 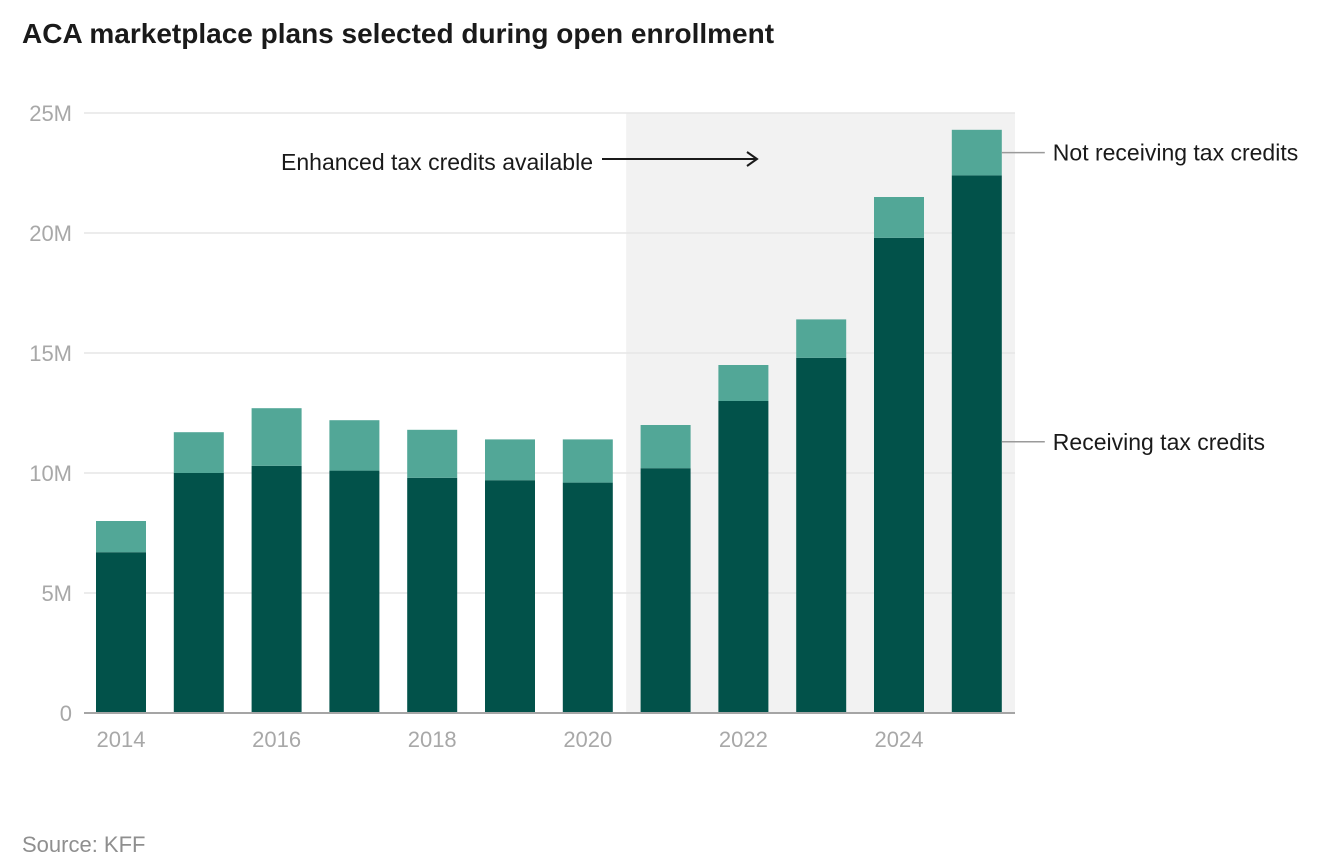 I want to click on bar-not-receiving-2019, so click(x=510, y=460).